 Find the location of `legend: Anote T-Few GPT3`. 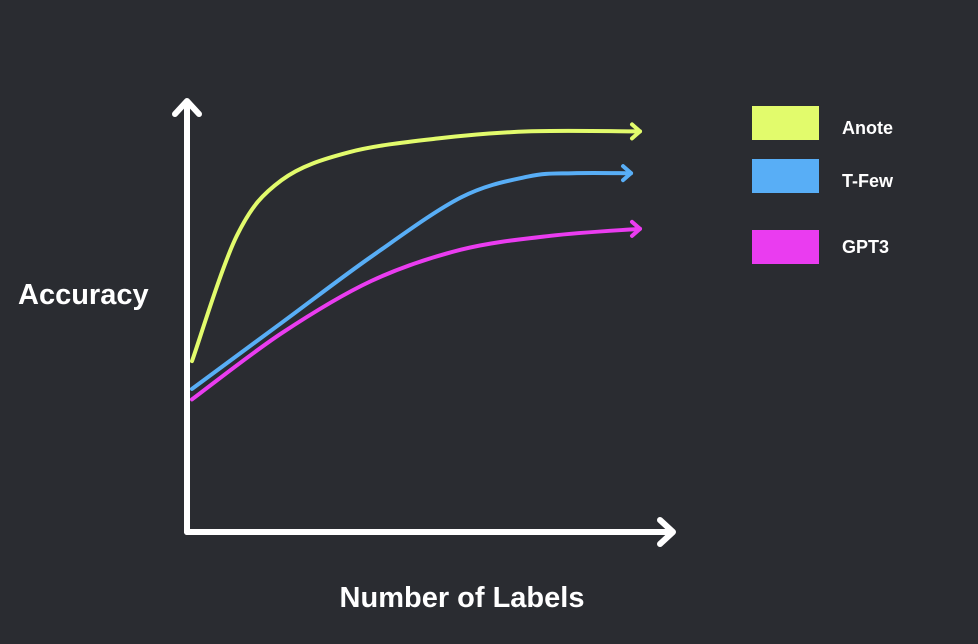

legend: Anote T-Few GPT3 is located at coordinates (823, 185).